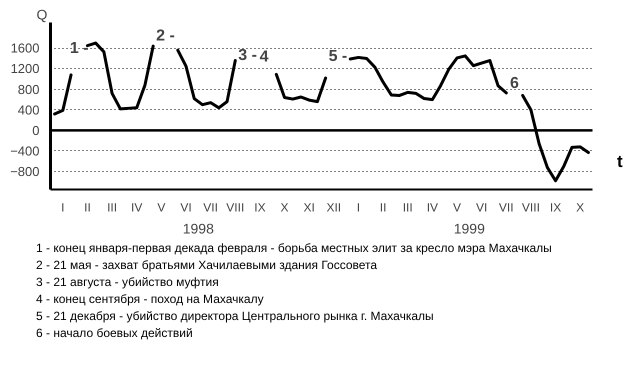  I want to click on y-tick-label: 0, so click(36, 130).